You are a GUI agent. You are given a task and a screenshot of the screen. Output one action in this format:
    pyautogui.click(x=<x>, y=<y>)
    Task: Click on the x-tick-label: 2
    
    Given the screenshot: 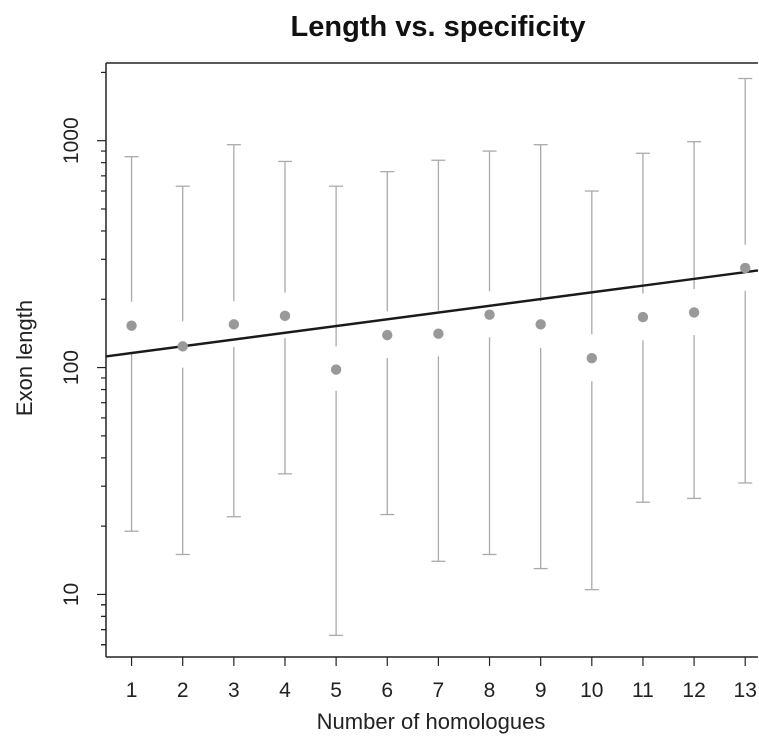 What is the action you would take?
    pyautogui.click(x=183, y=690)
    